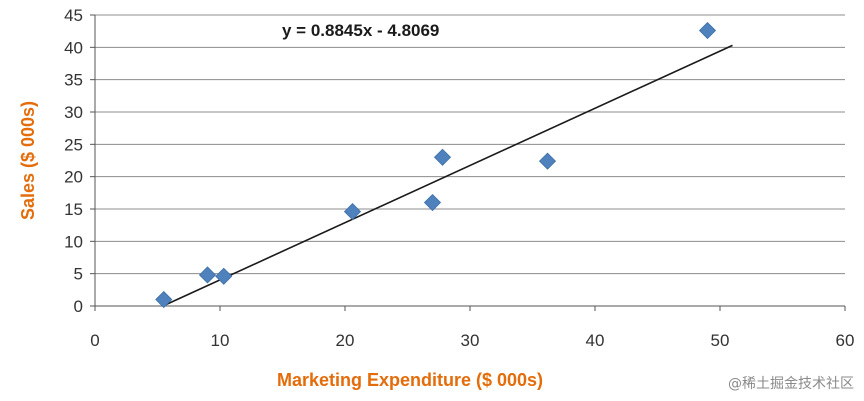 Image resolution: width=864 pixels, height=401 pixels. Describe the element at coordinates (345, 340) in the screenshot. I see `x-tick-label: 20` at that location.